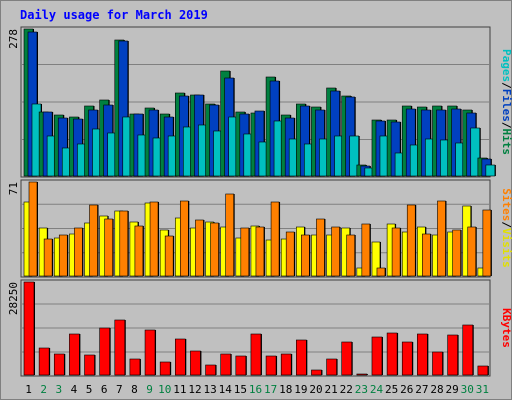 The image size is (512, 400). I want to click on x-tick-label: 2, so click(43, 389).